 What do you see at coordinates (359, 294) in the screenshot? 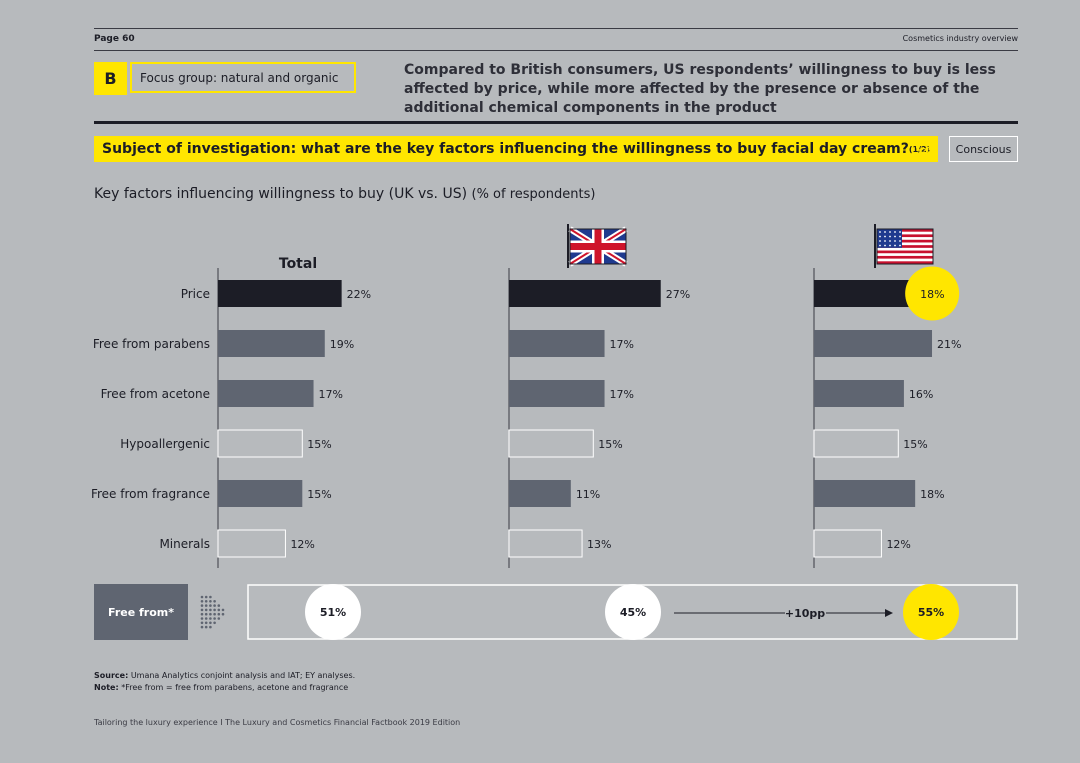
I see `data-label: 22%` at bounding box center [359, 294].